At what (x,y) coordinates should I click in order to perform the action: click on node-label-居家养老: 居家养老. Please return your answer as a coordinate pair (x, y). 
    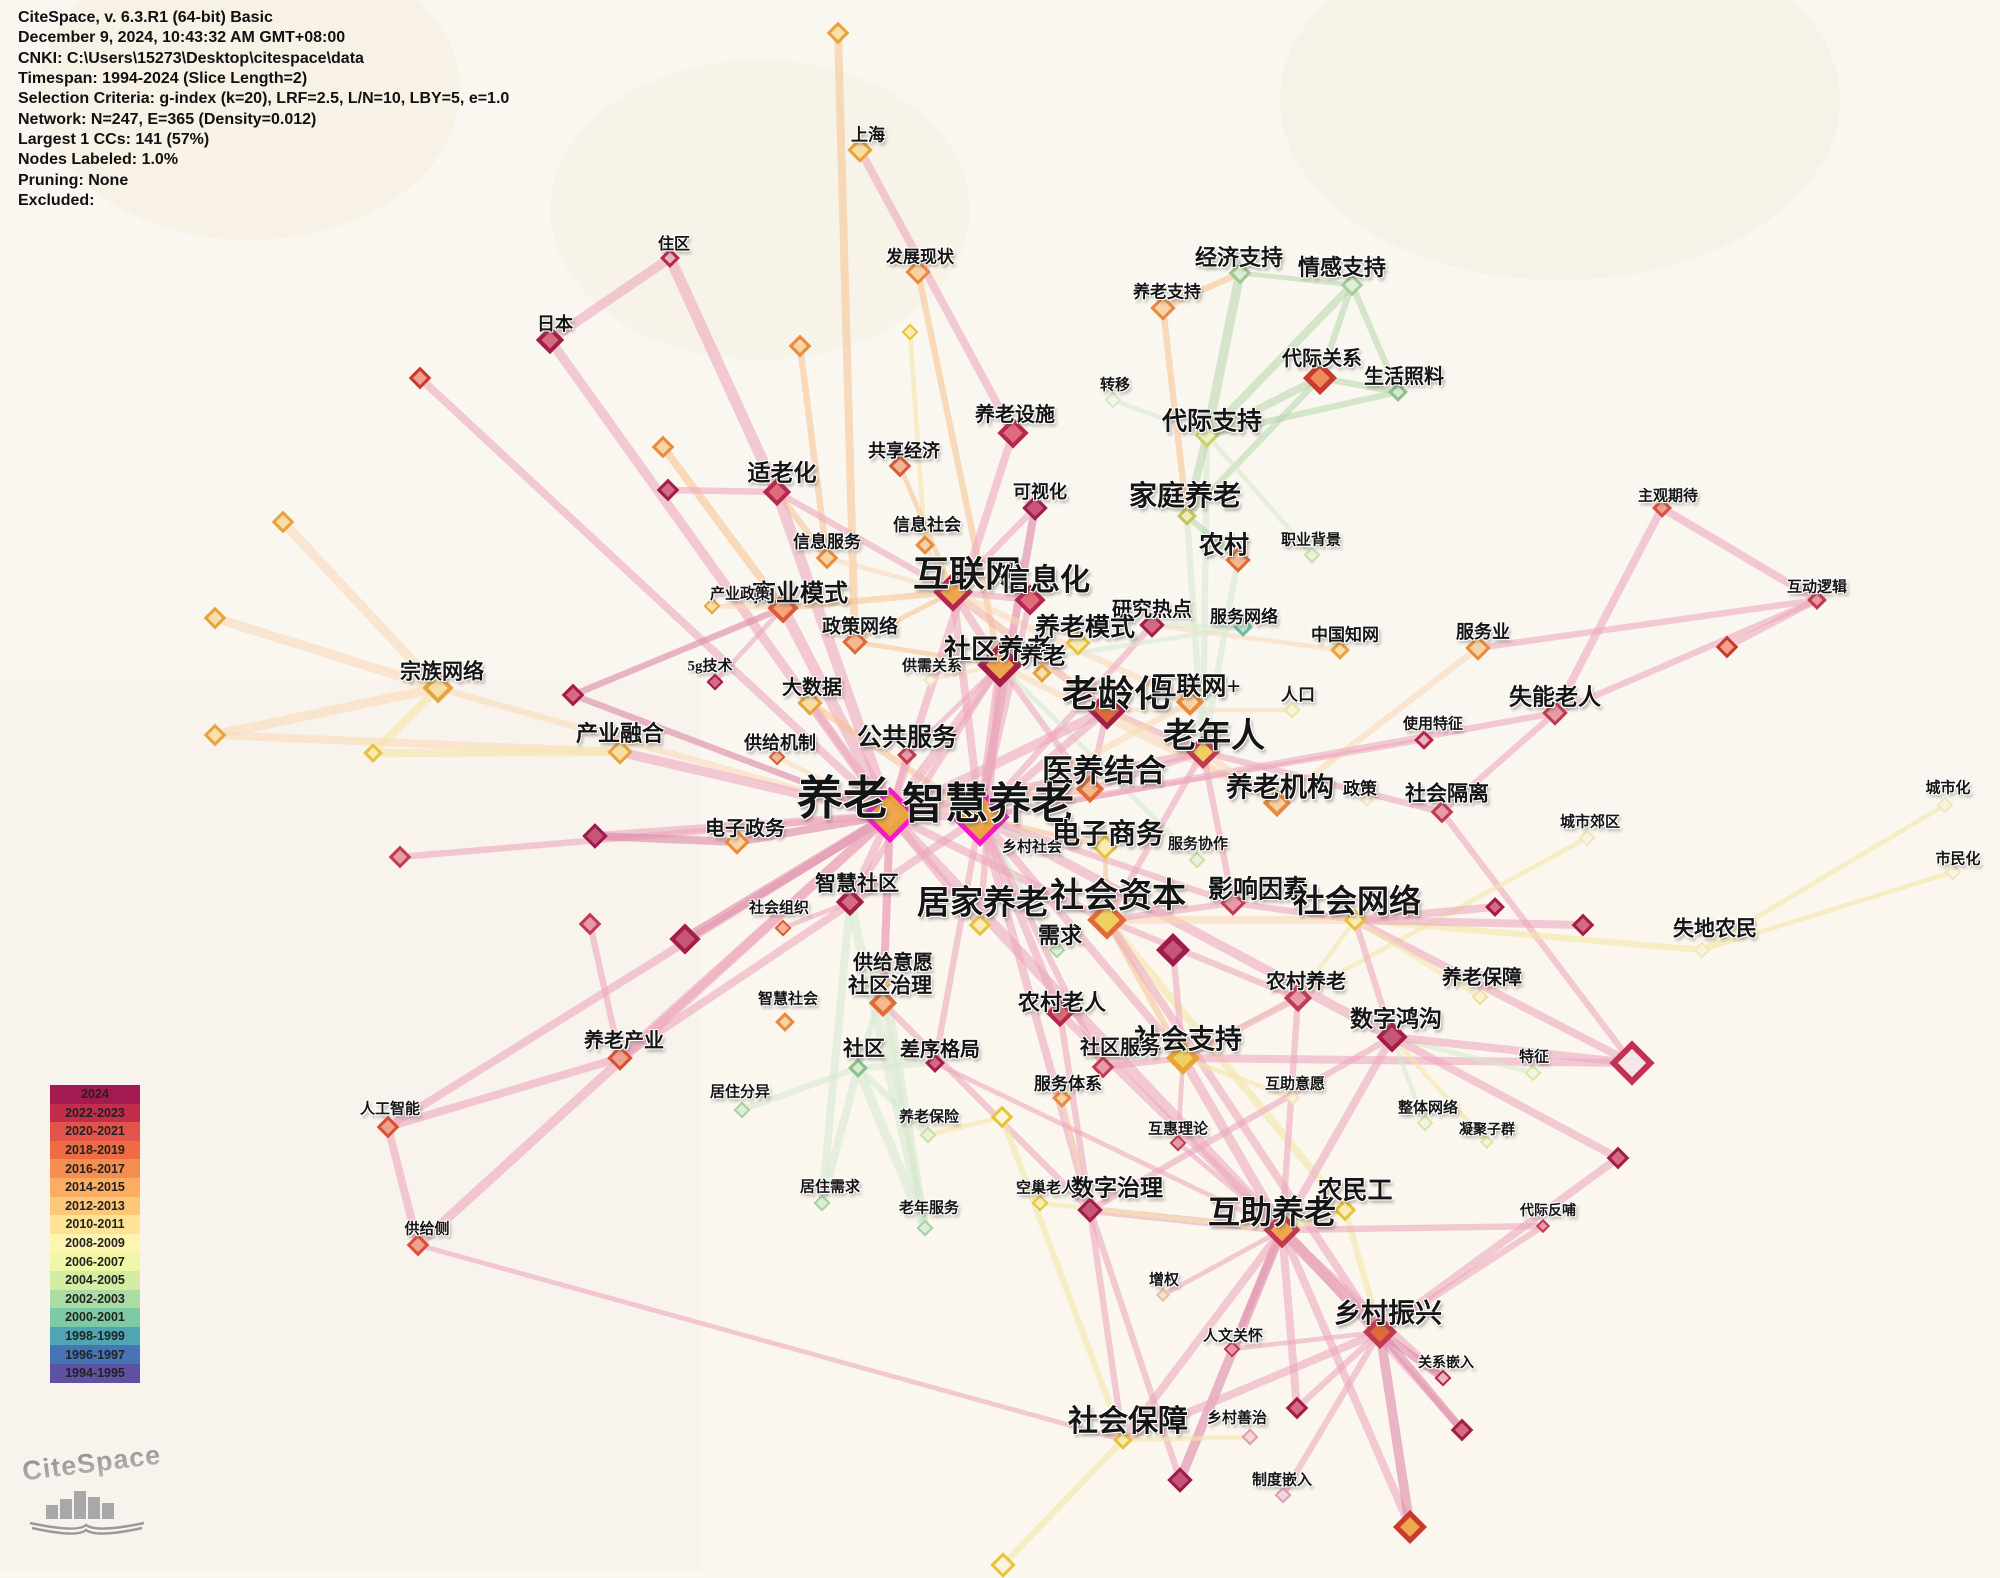
    Looking at the image, I should click on (983, 903).